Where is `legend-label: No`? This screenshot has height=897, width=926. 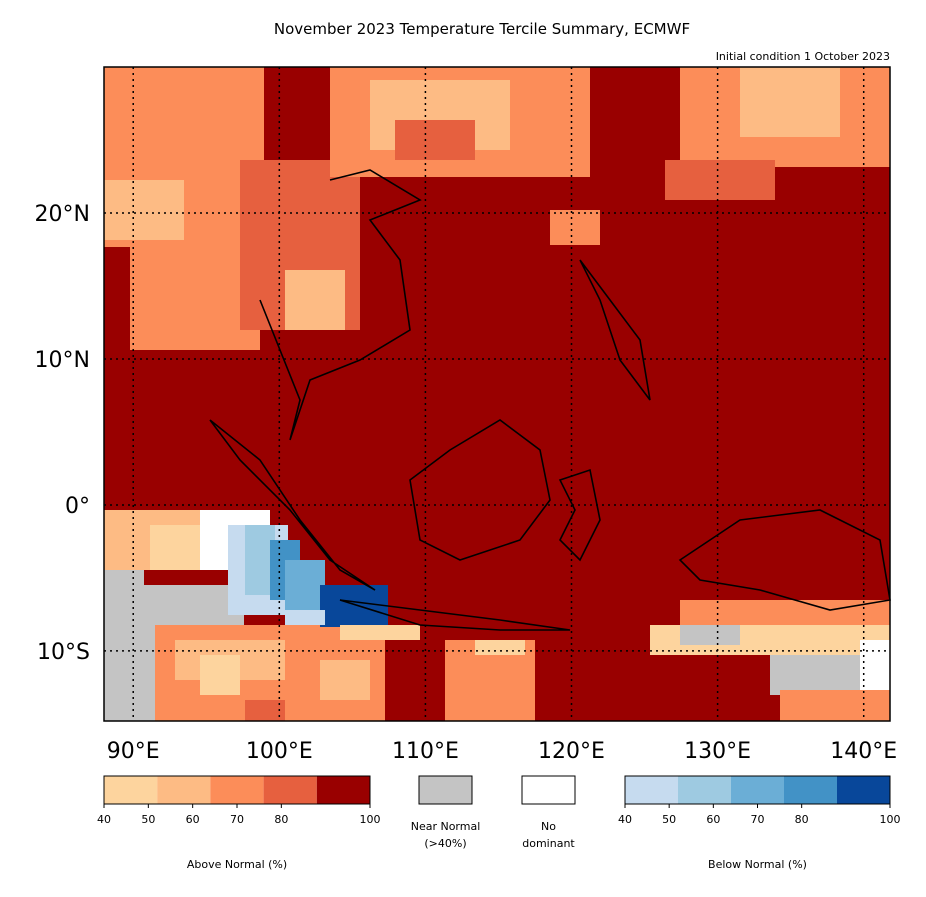
legend-label: No is located at coordinates (548, 826).